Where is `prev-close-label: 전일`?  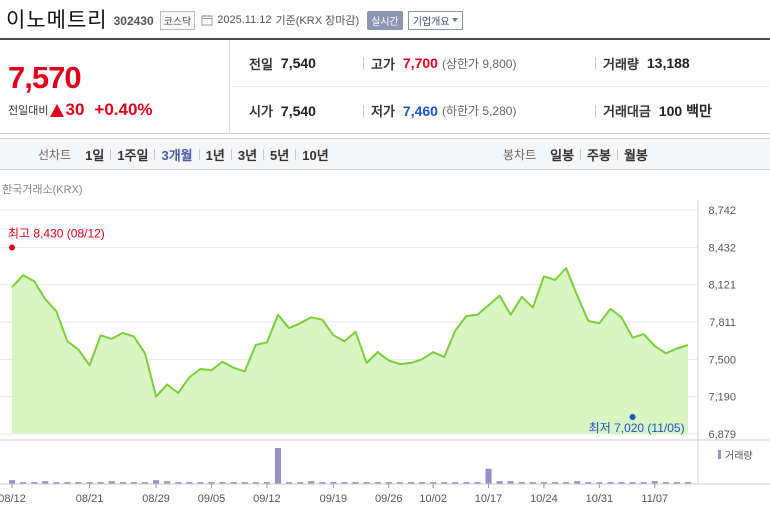 prev-close-label: 전일 is located at coordinates (261, 64).